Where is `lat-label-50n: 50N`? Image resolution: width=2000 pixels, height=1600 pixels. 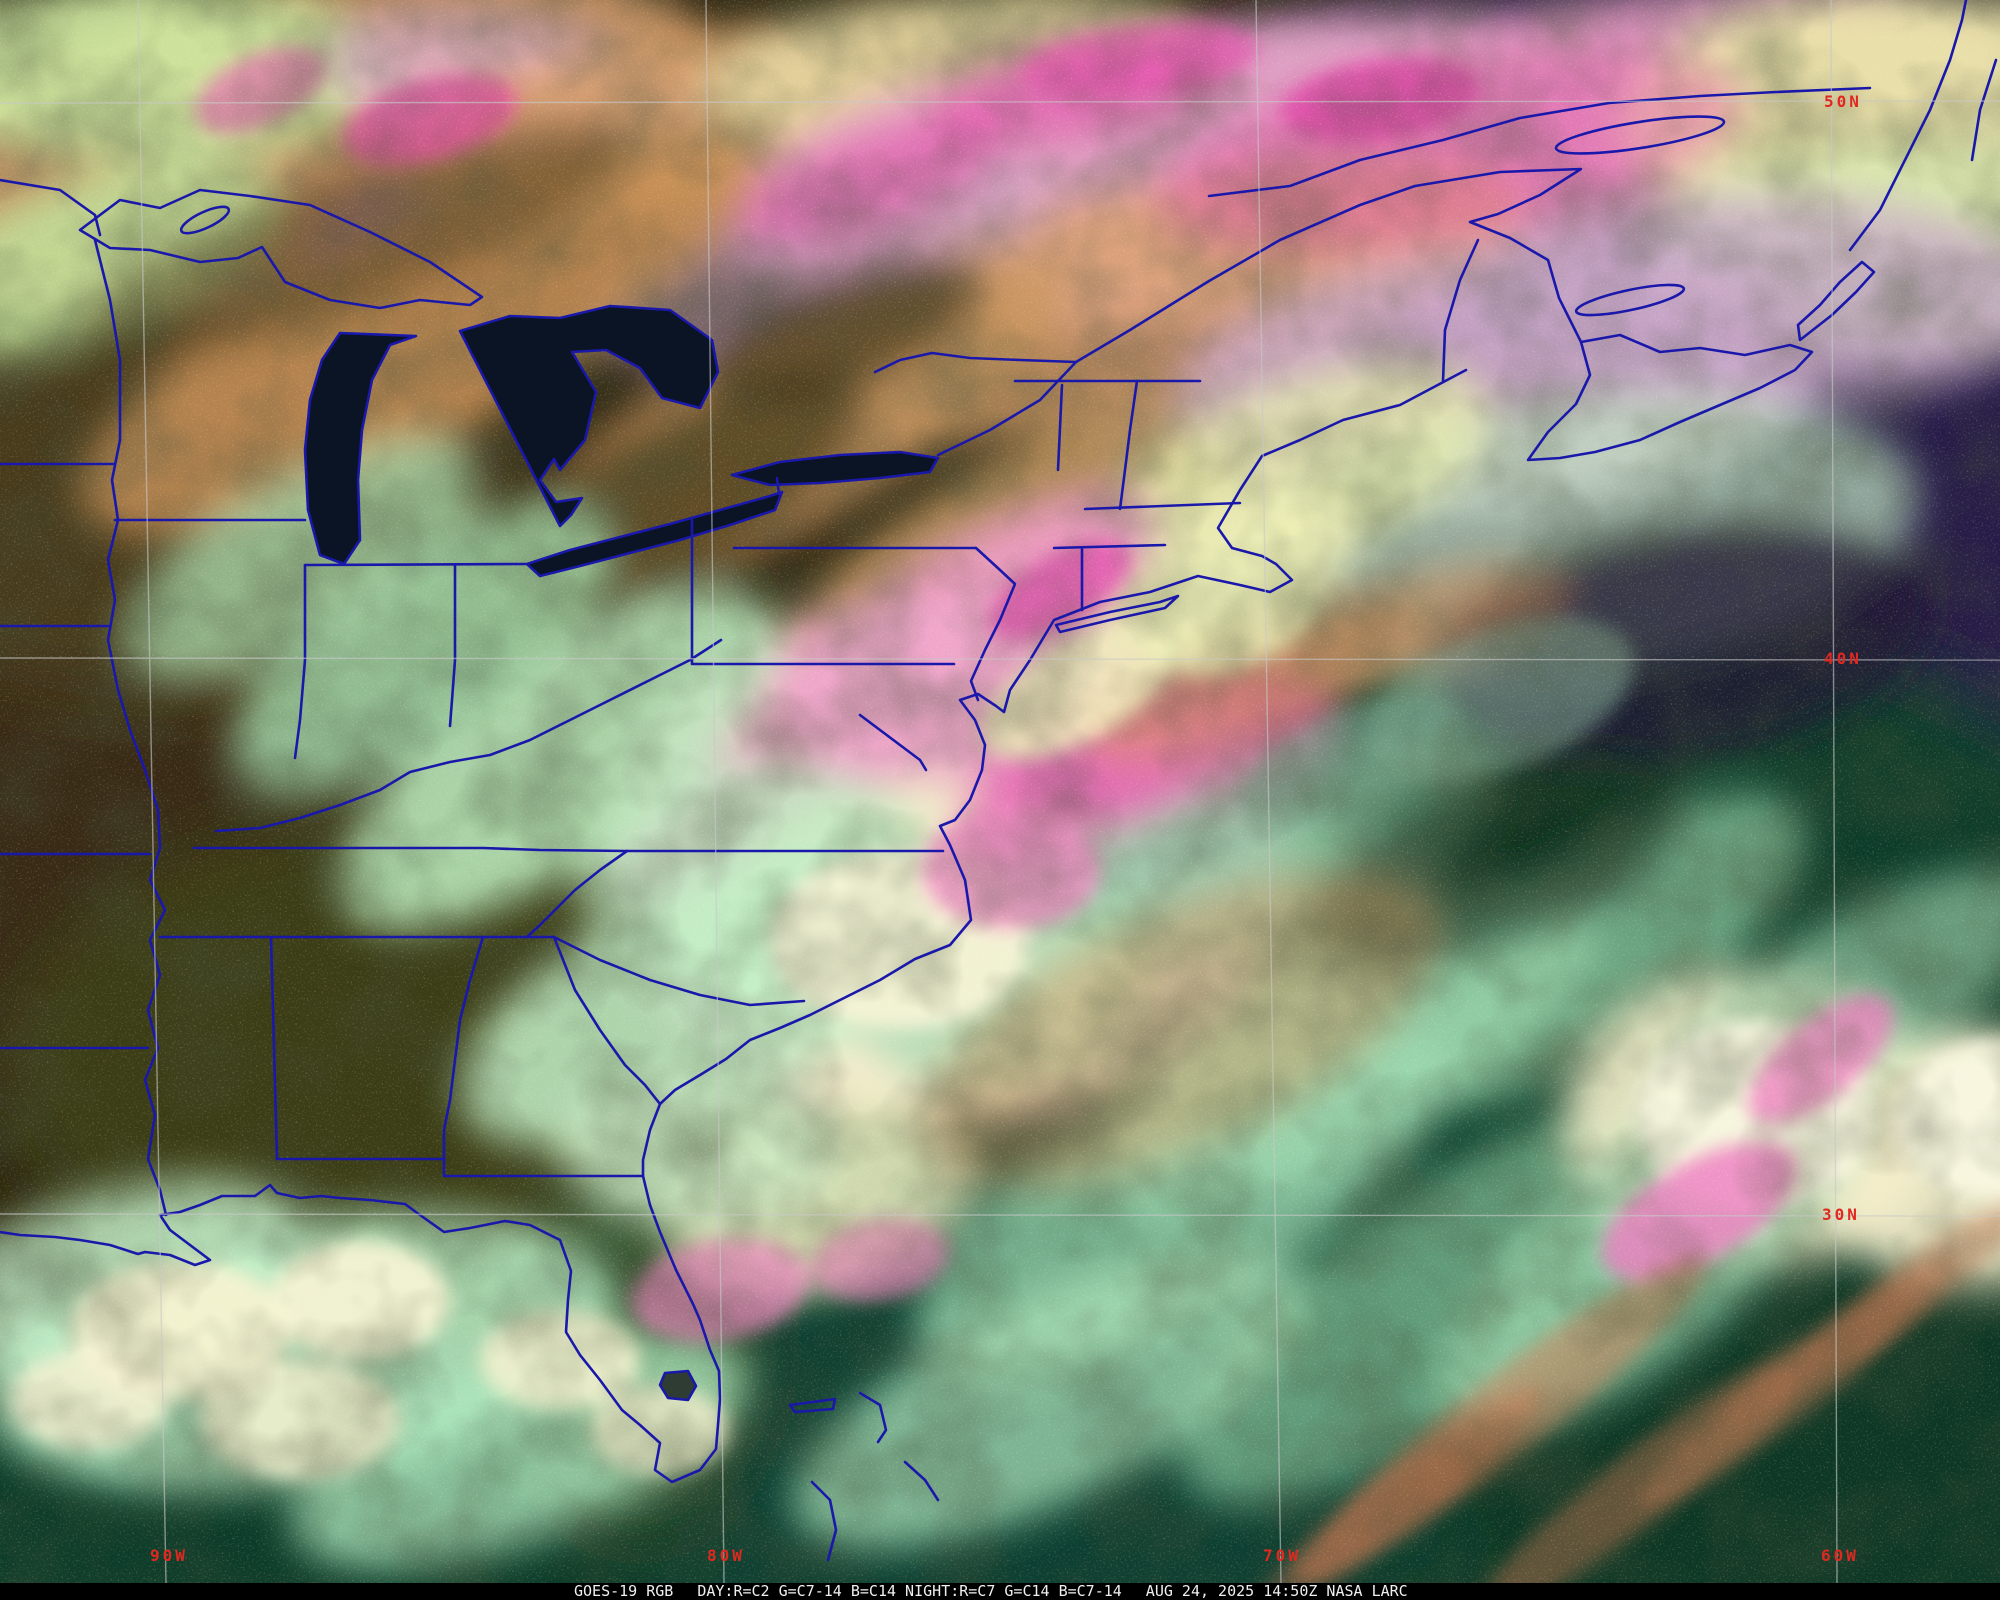
lat-label-50n: 50N is located at coordinates (1843, 101).